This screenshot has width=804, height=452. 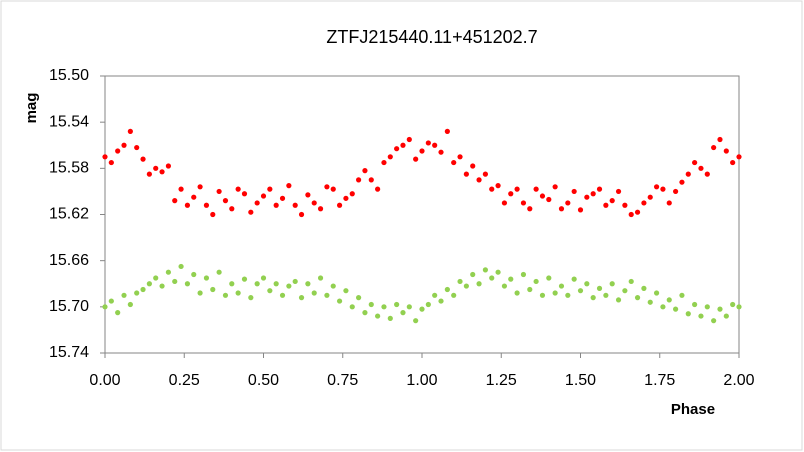 I want to click on y-tick-label: 15.54, so click(x=69, y=121).